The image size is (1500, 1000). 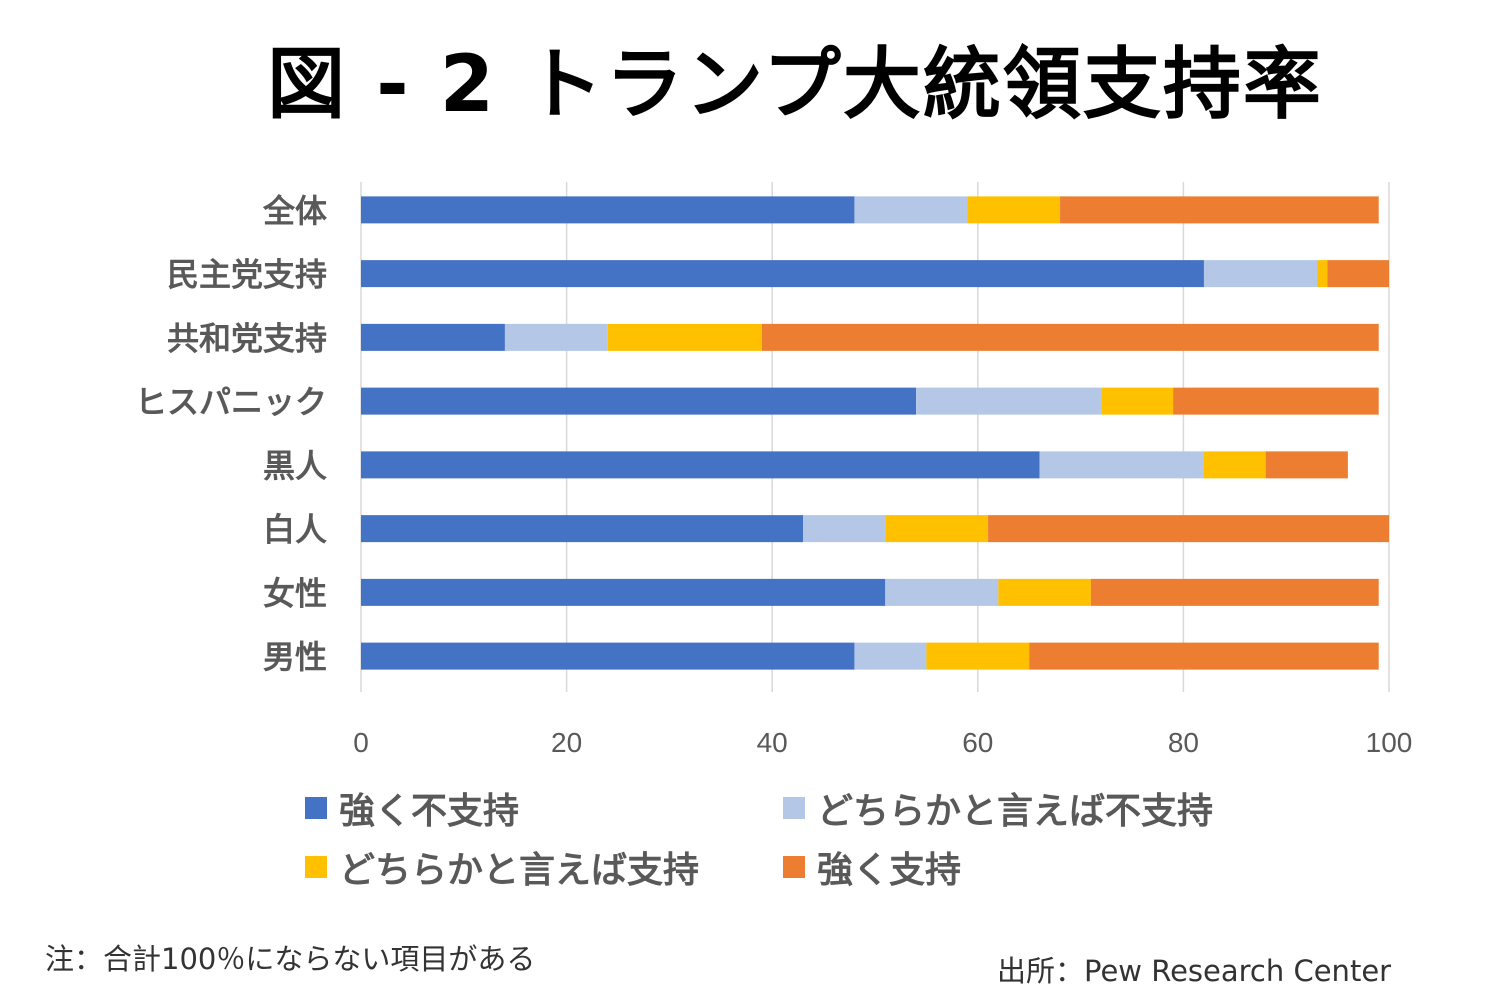 I want to click on legend-item-somewhat-disapprove: どちらかと言えば不支持, so click(x=998, y=808).